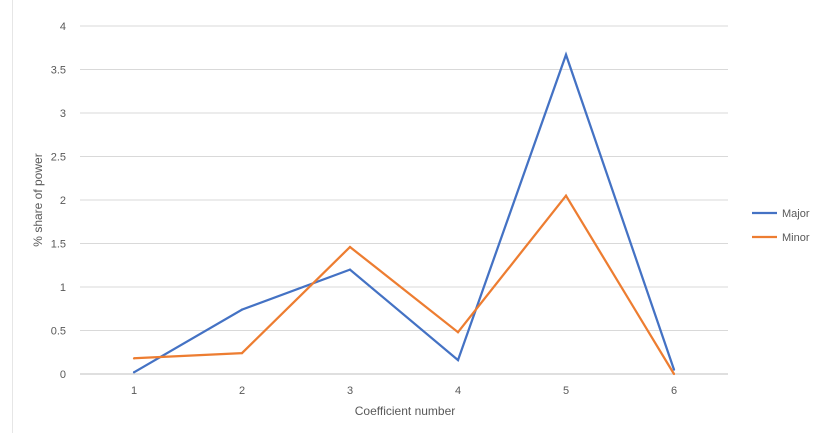 The width and height of the screenshot is (814, 433). I want to click on y-tick-label: 1.5, so click(58, 245).